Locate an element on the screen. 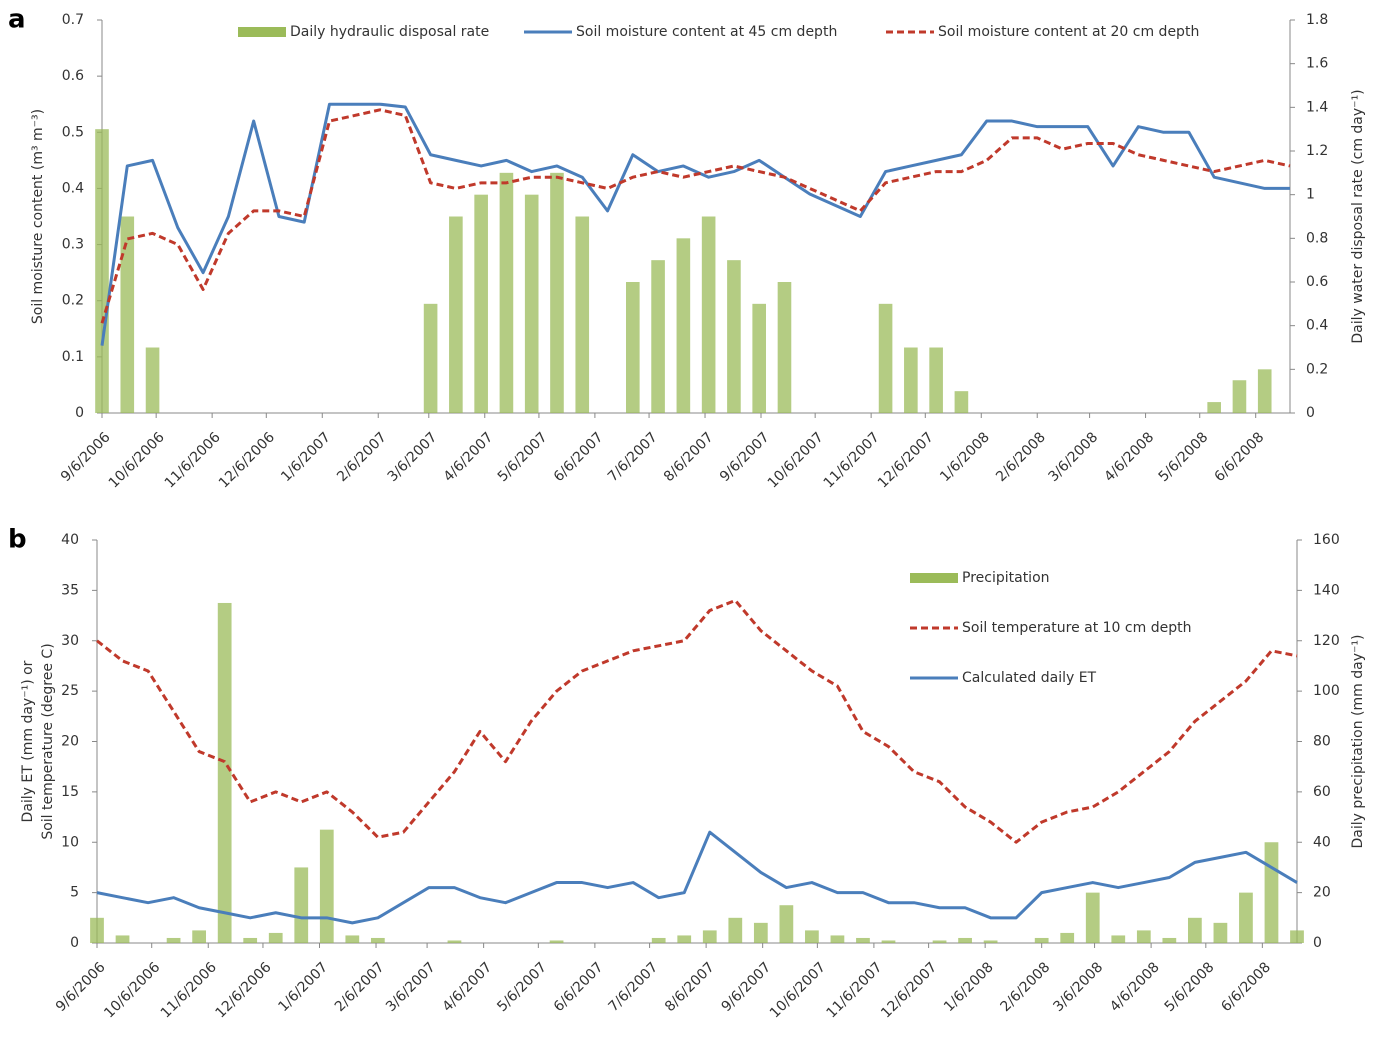 The height and width of the screenshot is (1038, 1389). x-tick-label: 5/6/2008 is located at coordinates (1184, 457).